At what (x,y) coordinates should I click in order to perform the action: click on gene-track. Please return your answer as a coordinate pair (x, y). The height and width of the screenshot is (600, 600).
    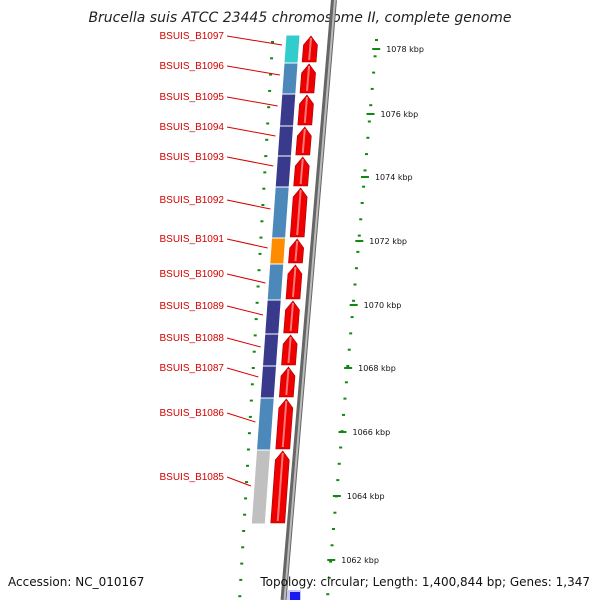
    Looking at the image, I should click on (275, 279).